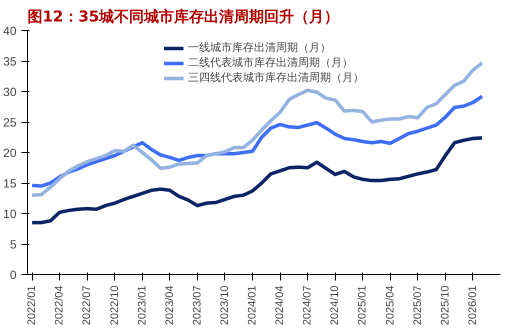 This screenshot has height=333, width=510. Describe the element at coordinates (142, 305) in the screenshot. I see `x-tick-label: 2023/01` at that location.